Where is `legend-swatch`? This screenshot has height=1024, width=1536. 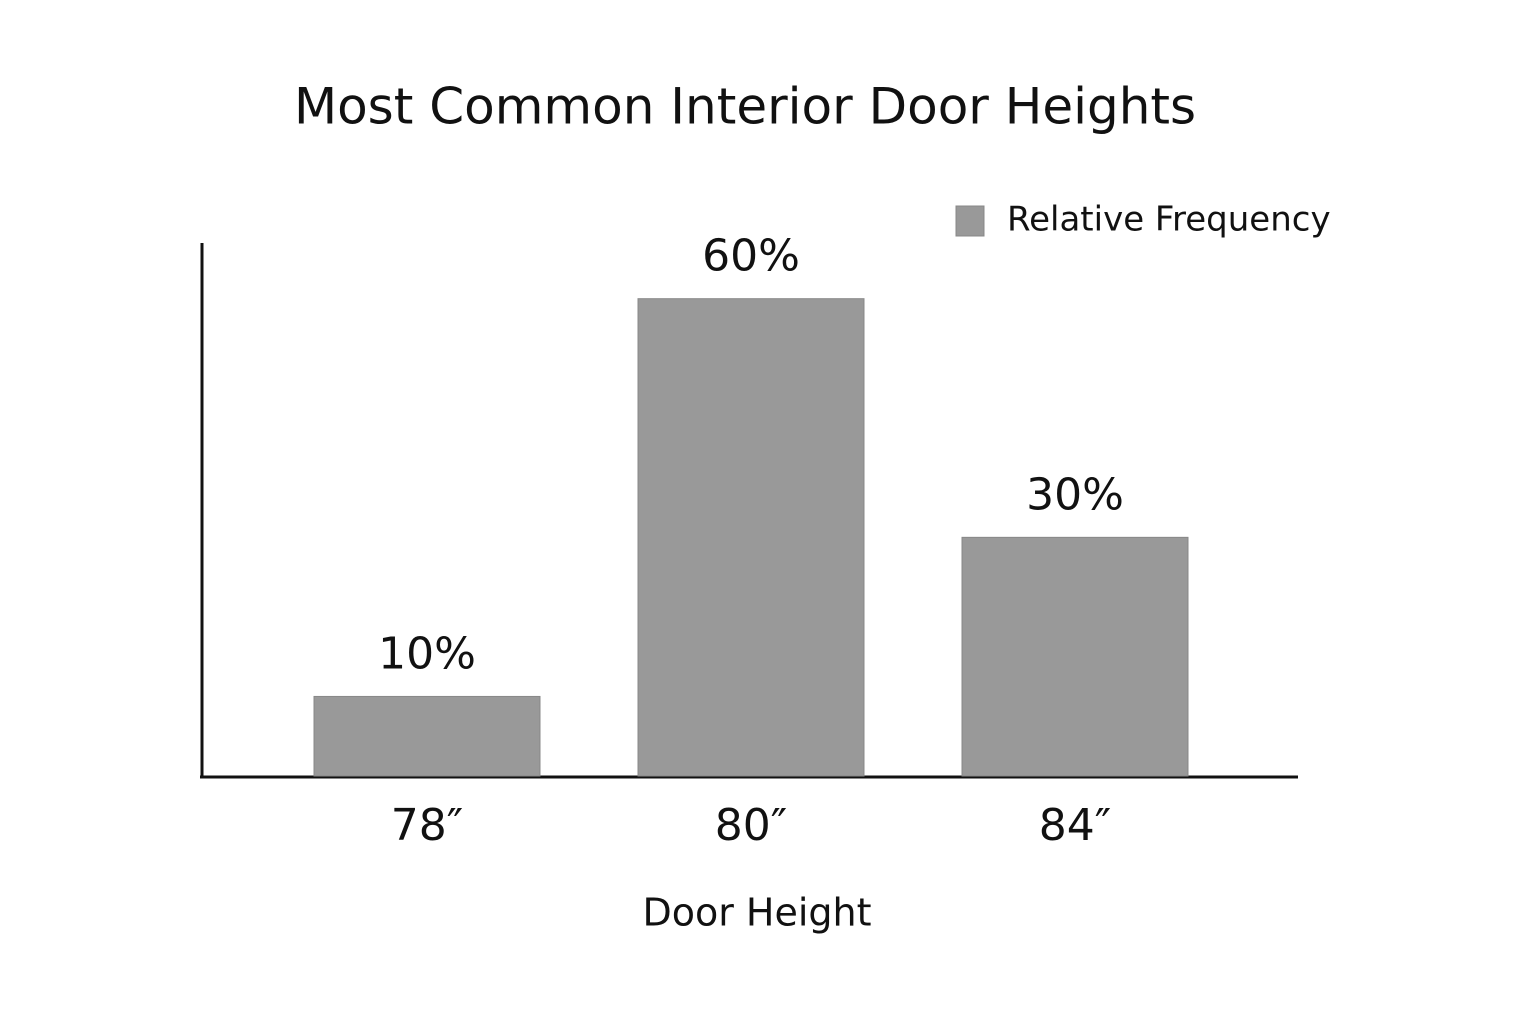
legend-swatch is located at coordinates (970, 221).